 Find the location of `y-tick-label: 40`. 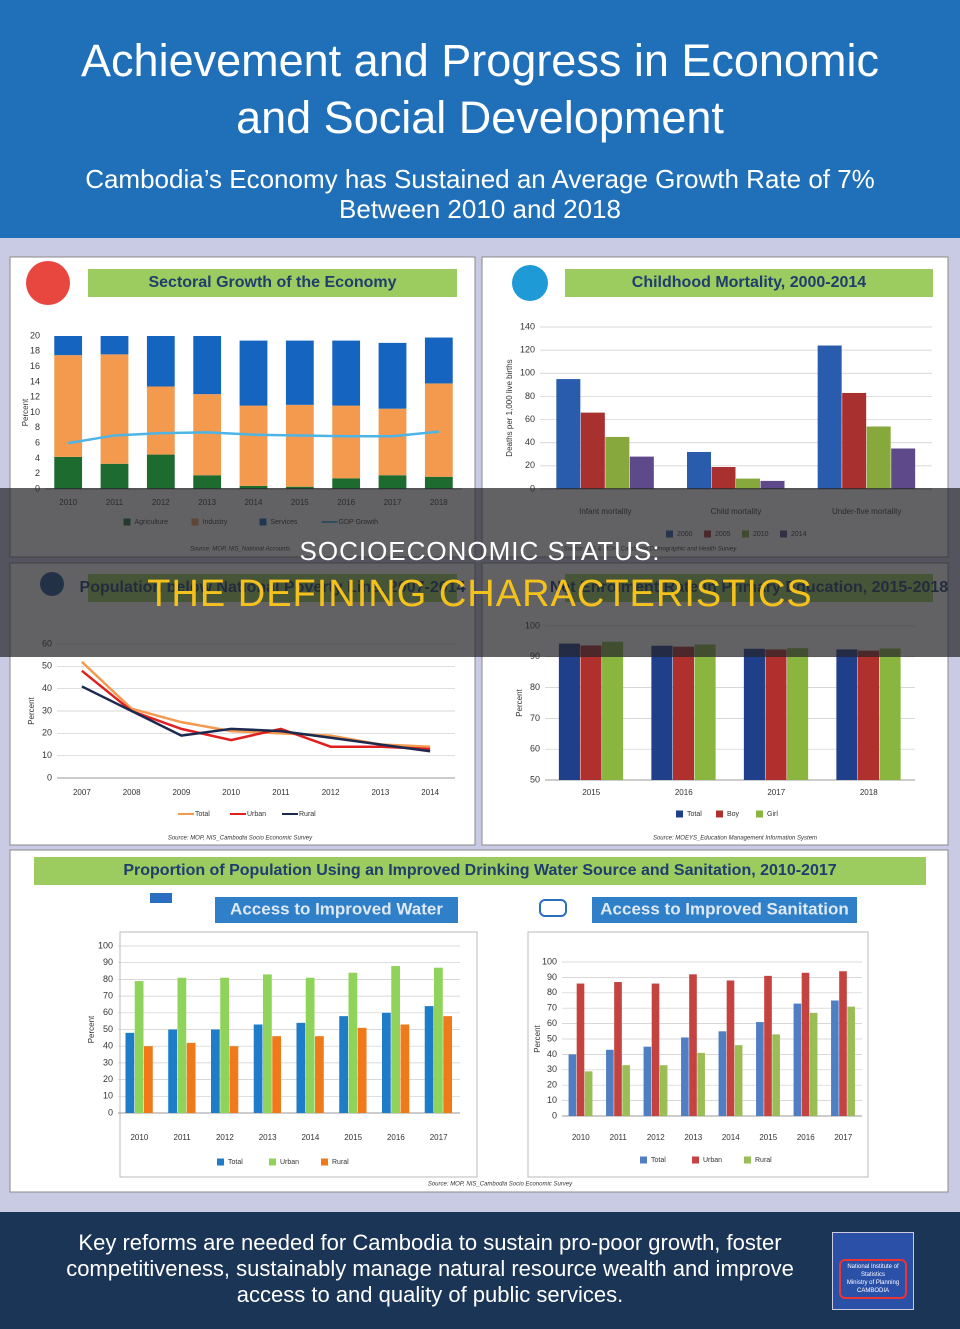

y-tick-label: 40 is located at coordinates (552, 1054).